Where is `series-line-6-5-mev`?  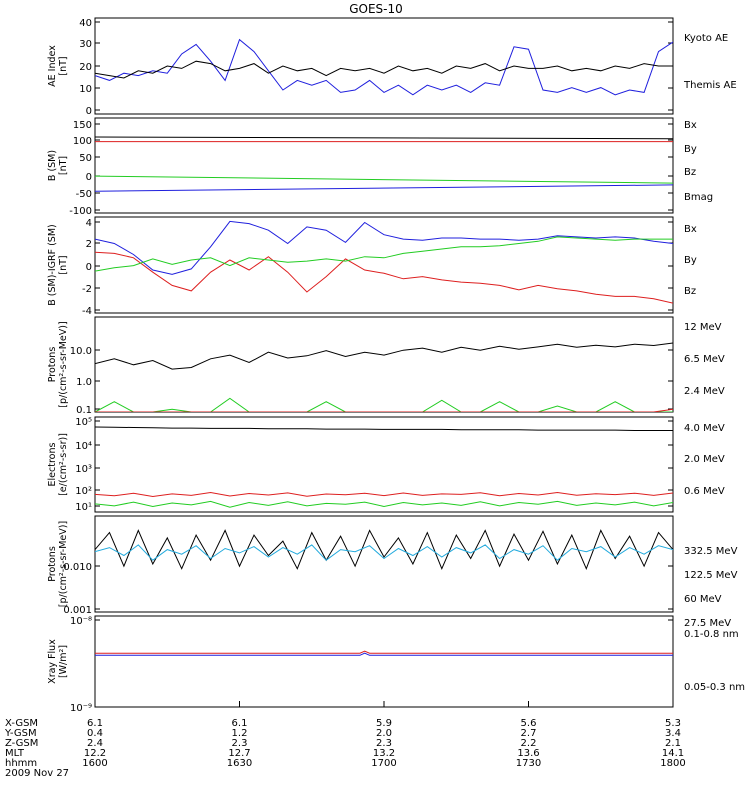 series-line-6-5-mev is located at coordinates (384, 404).